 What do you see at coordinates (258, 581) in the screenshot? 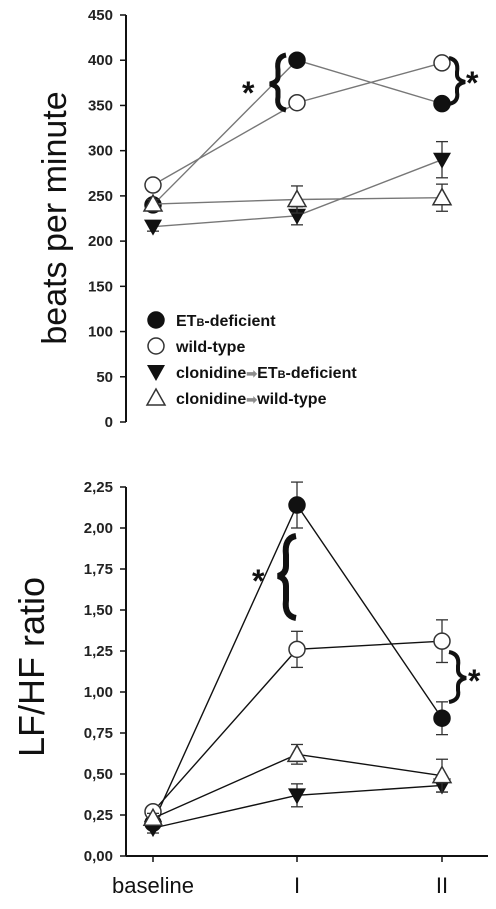
I see `lfhf-significance-star-I: *` at bounding box center [258, 581].